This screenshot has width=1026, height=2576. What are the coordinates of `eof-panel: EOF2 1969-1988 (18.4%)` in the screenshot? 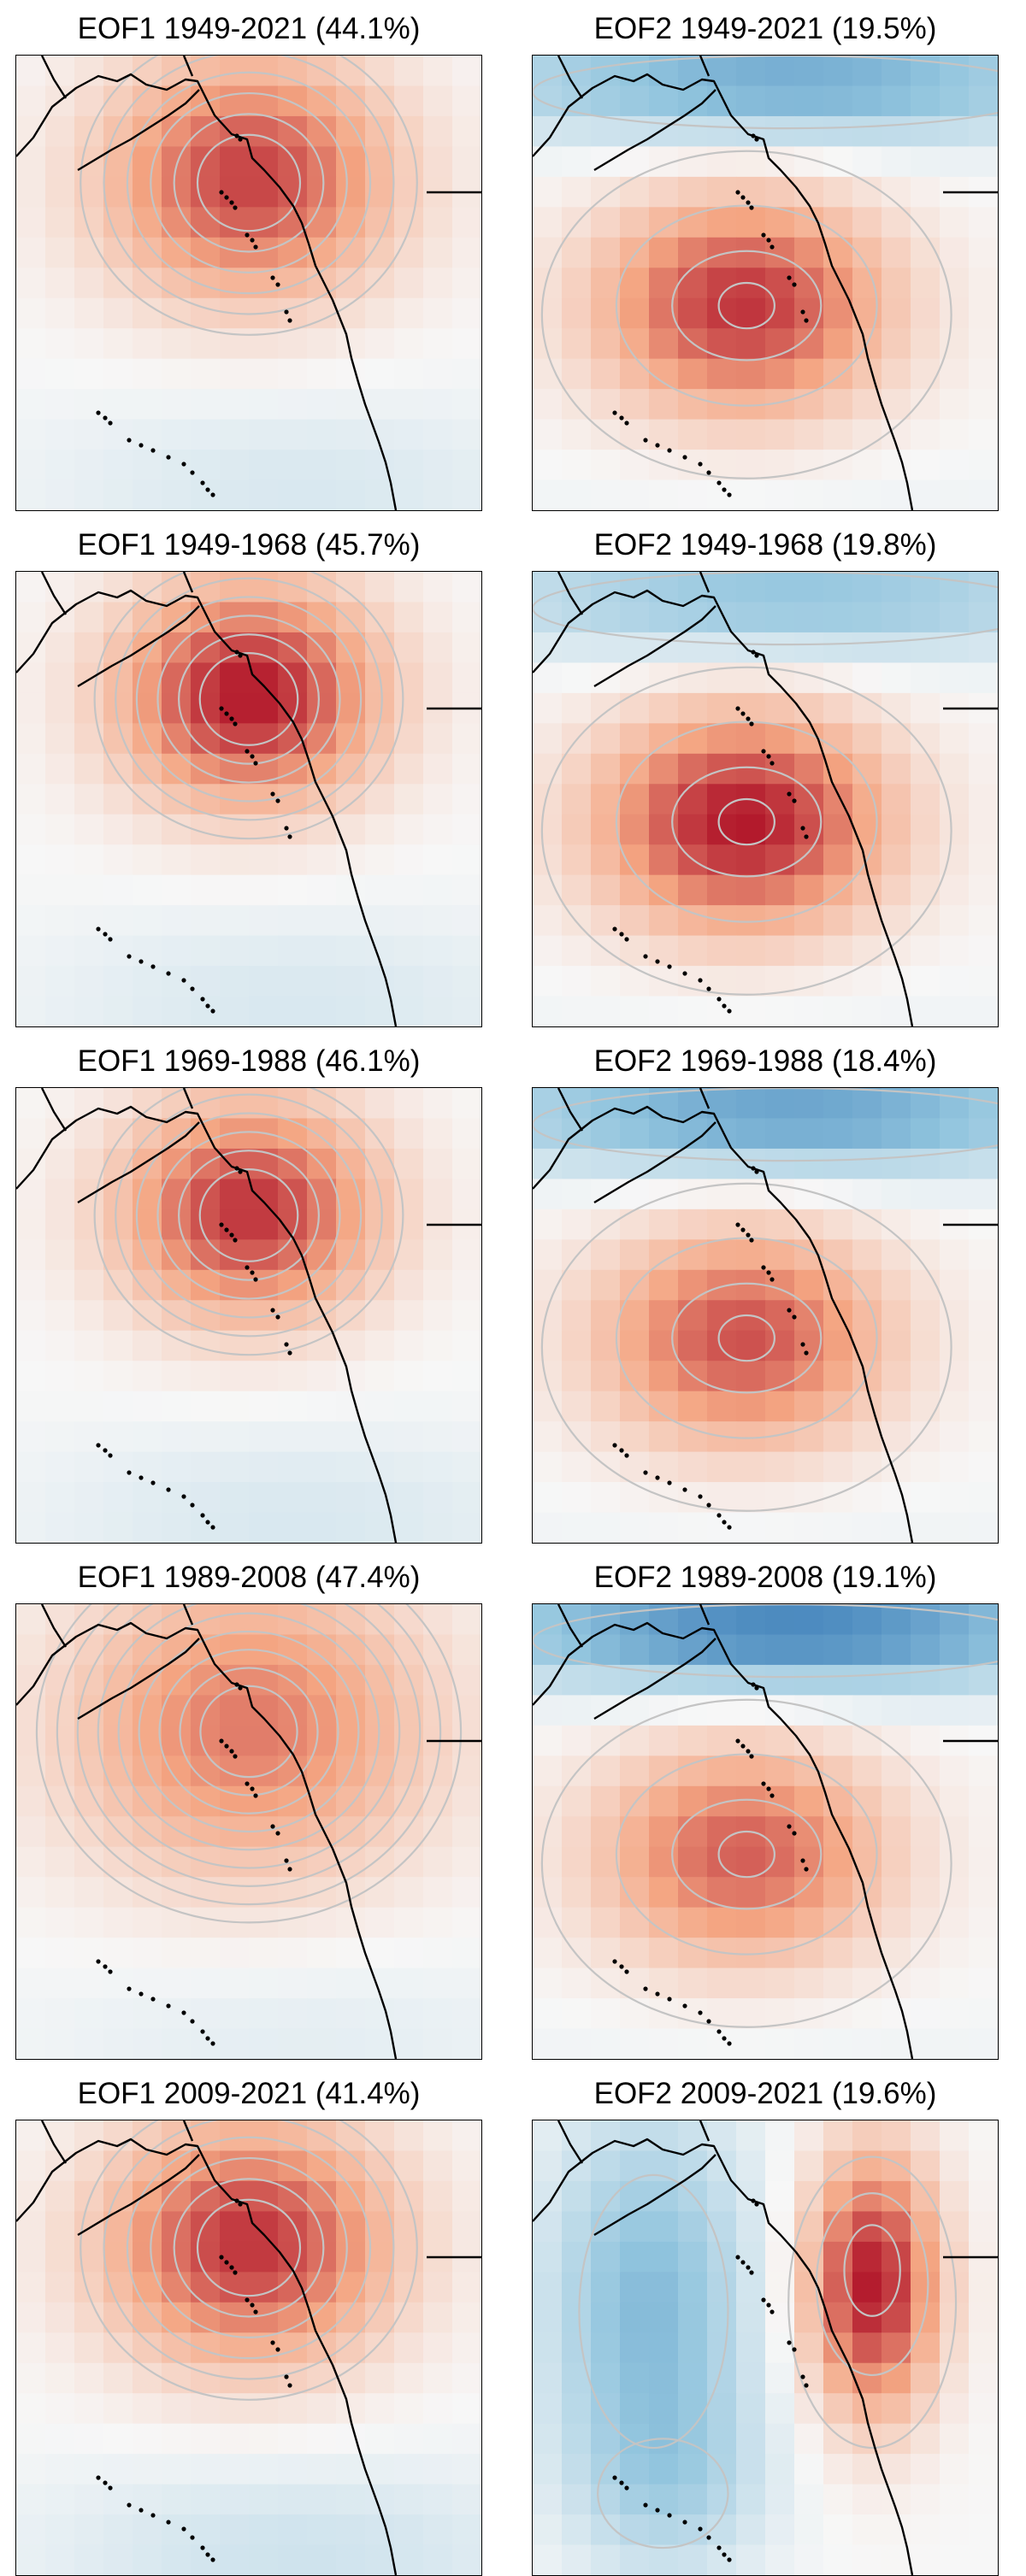 It's located at (765, 1290).